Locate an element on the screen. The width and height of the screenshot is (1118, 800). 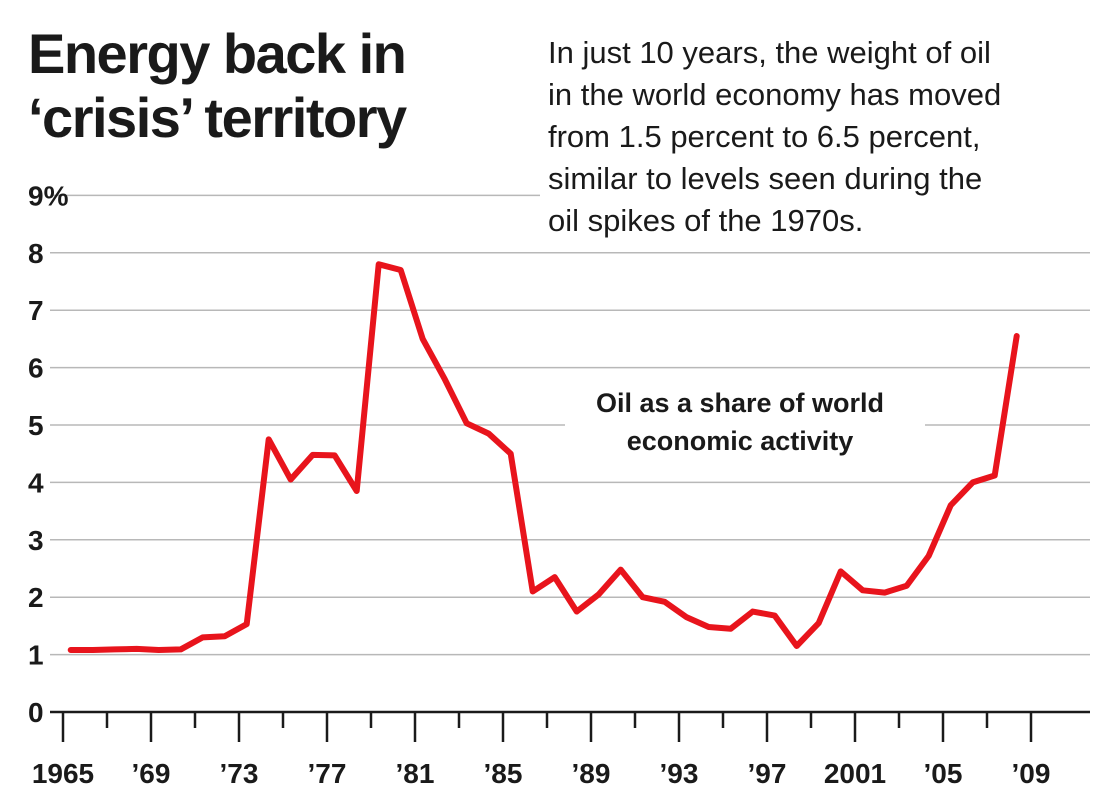
x-tick-label: ’85 is located at coordinates (503, 773).